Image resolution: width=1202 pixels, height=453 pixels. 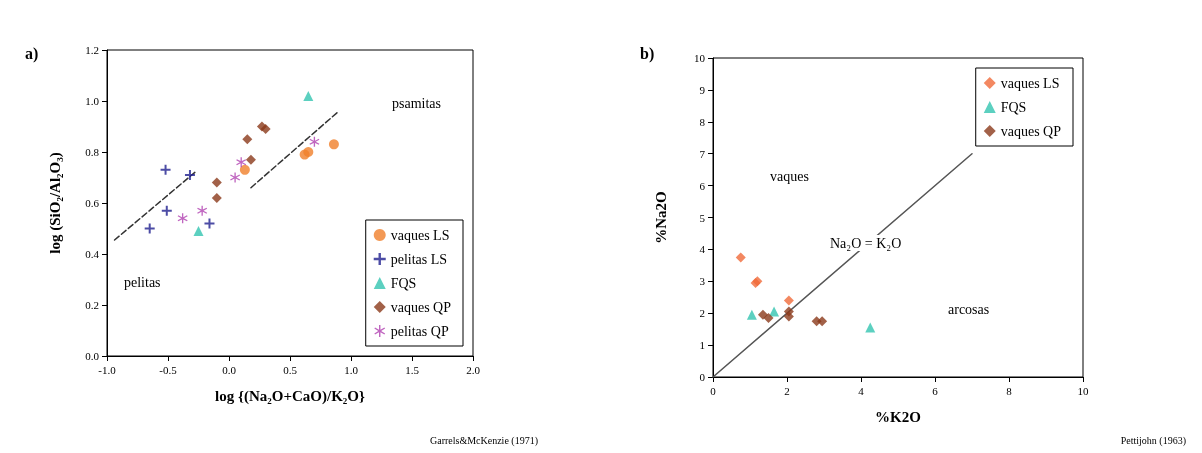 I want to click on y-tick-label: 1, so click(x=702, y=345).